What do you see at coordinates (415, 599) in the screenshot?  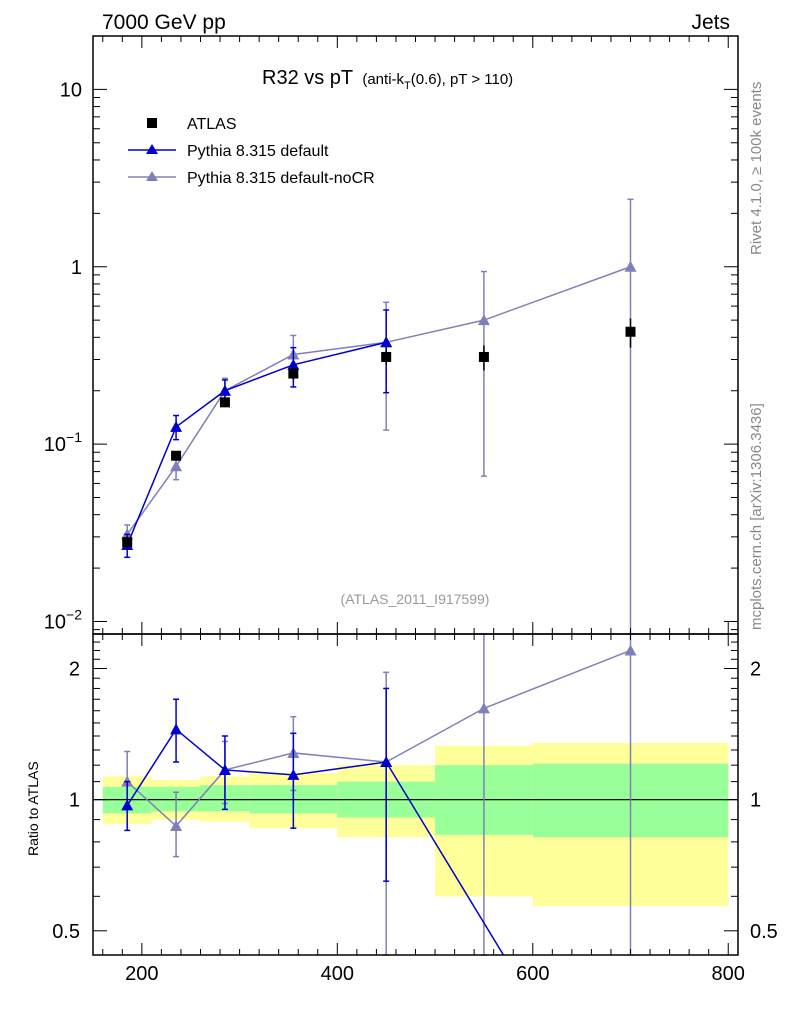 I see `analysis-id: (ATLAS_2011_I917599)` at bounding box center [415, 599].